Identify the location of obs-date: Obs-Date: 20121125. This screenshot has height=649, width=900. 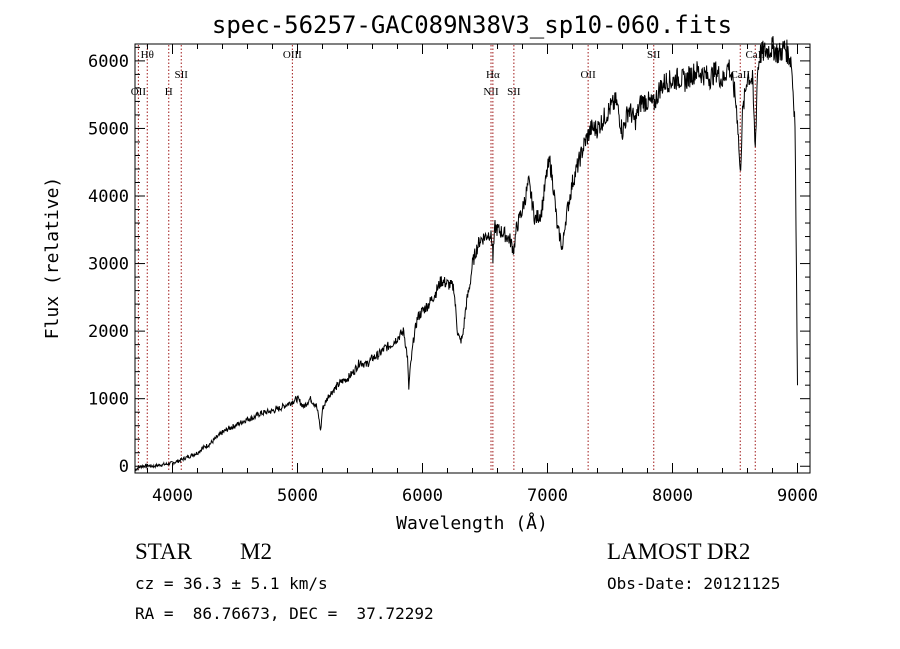
(693, 583).